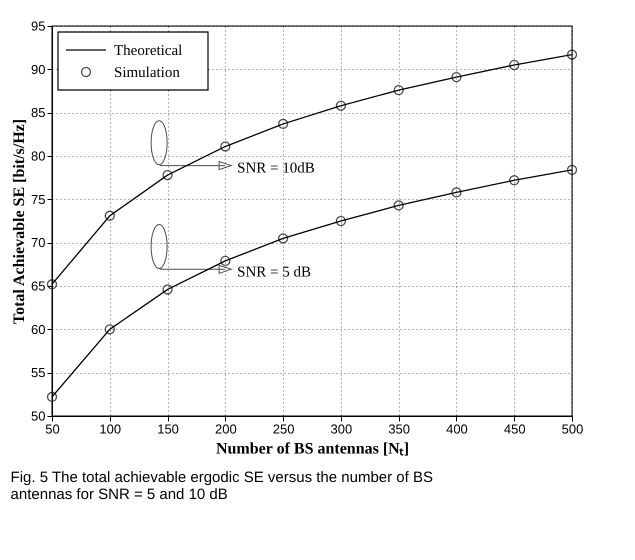 This screenshot has height=560, width=635. Describe the element at coordinates (38, 416) in the screenshot. I see `y-tick-label: 50` at that location.